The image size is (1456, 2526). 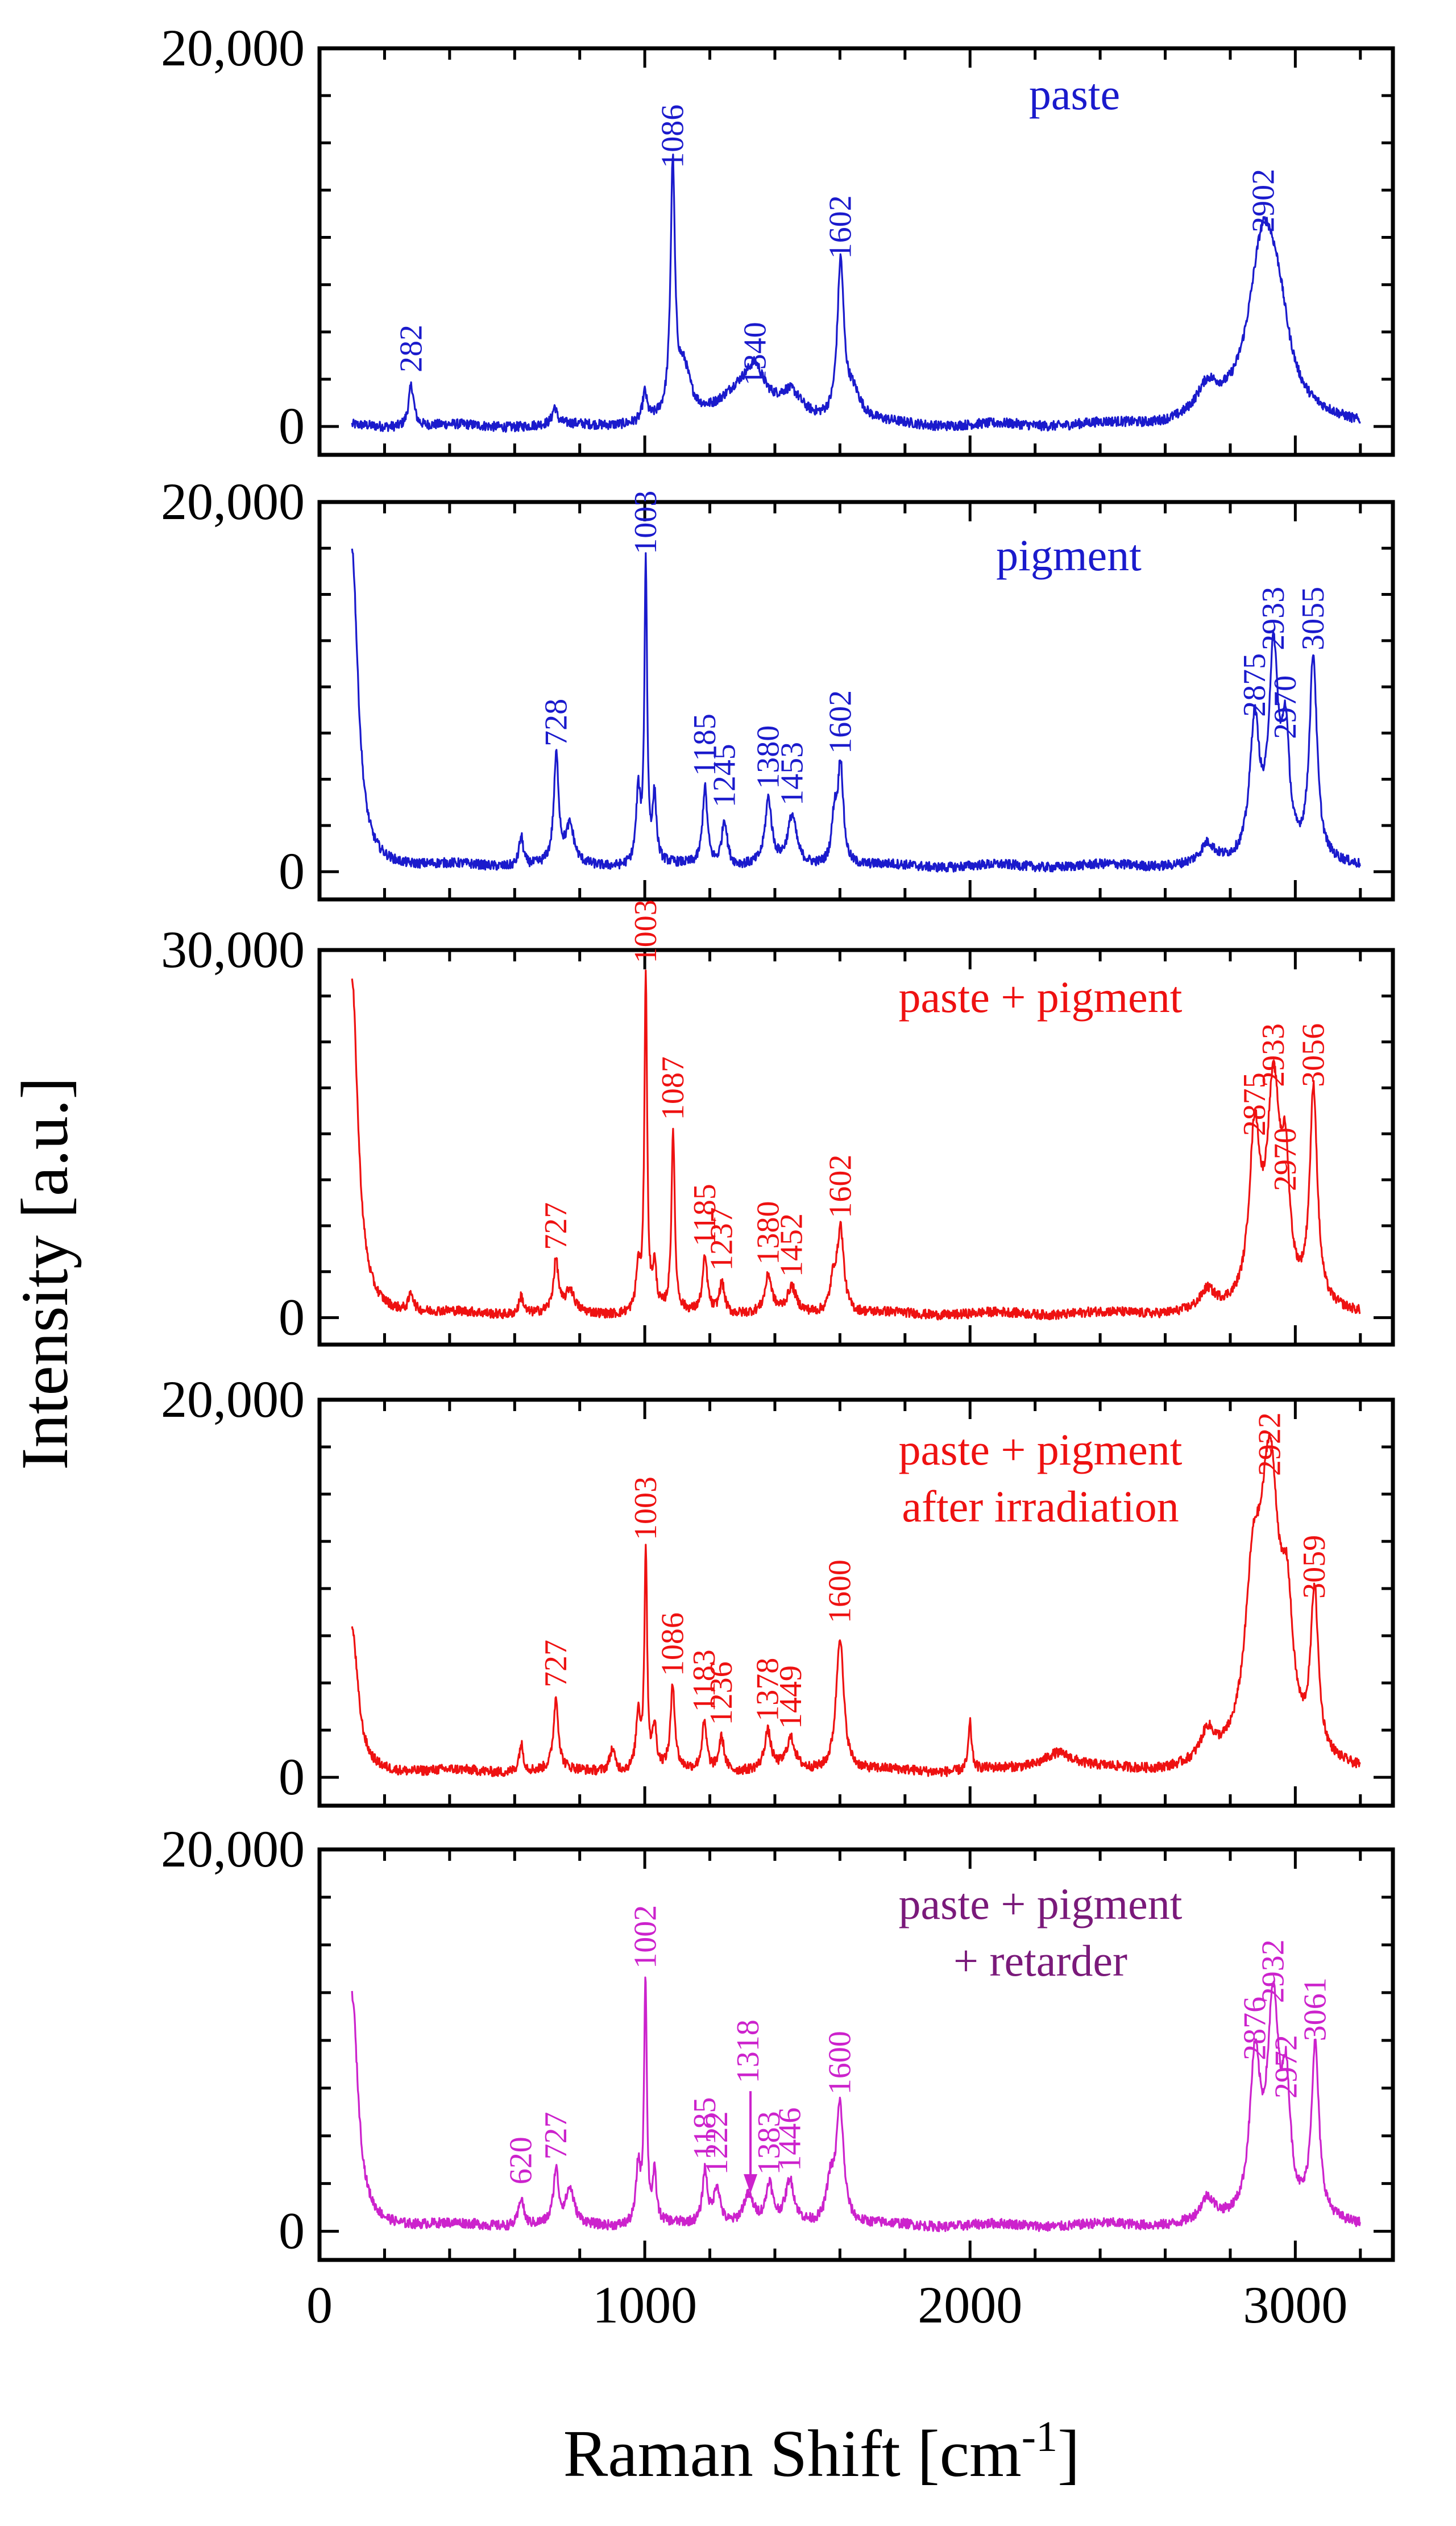 I want to click on peak-label: 1183, so click(x=704, y=1681).